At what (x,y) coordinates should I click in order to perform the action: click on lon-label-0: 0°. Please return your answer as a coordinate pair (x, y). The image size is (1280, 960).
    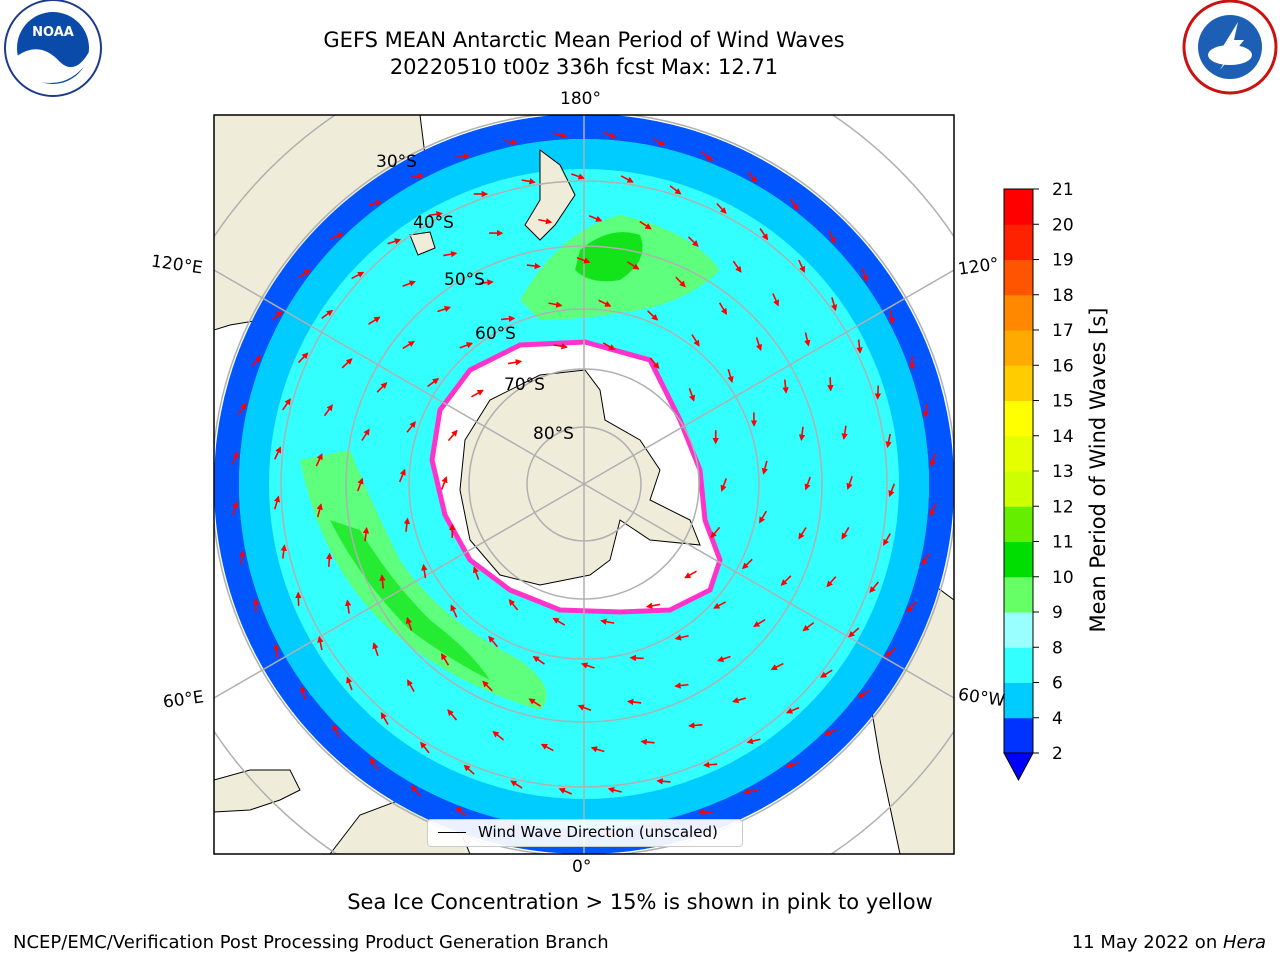
    Looking at the image, I should click on (582, 867).